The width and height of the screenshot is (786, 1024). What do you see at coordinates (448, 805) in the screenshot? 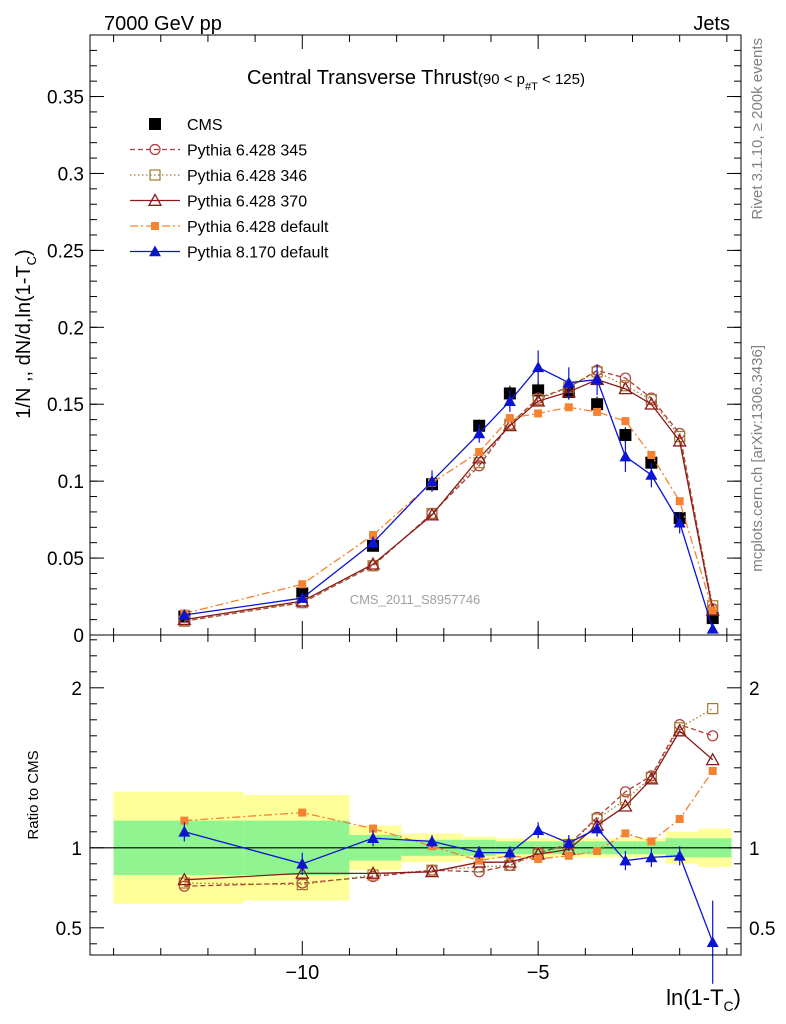
I see `ratio-series-line` at bounding box center [448, 805].